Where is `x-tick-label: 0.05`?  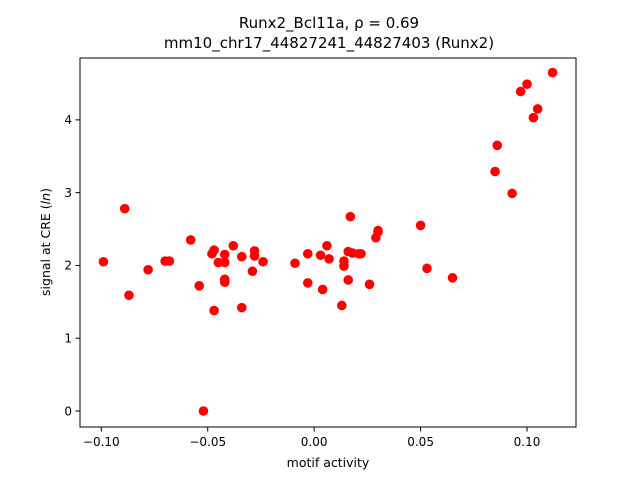
x-tick-label: 0.05 is located at coordinates (420, 442).